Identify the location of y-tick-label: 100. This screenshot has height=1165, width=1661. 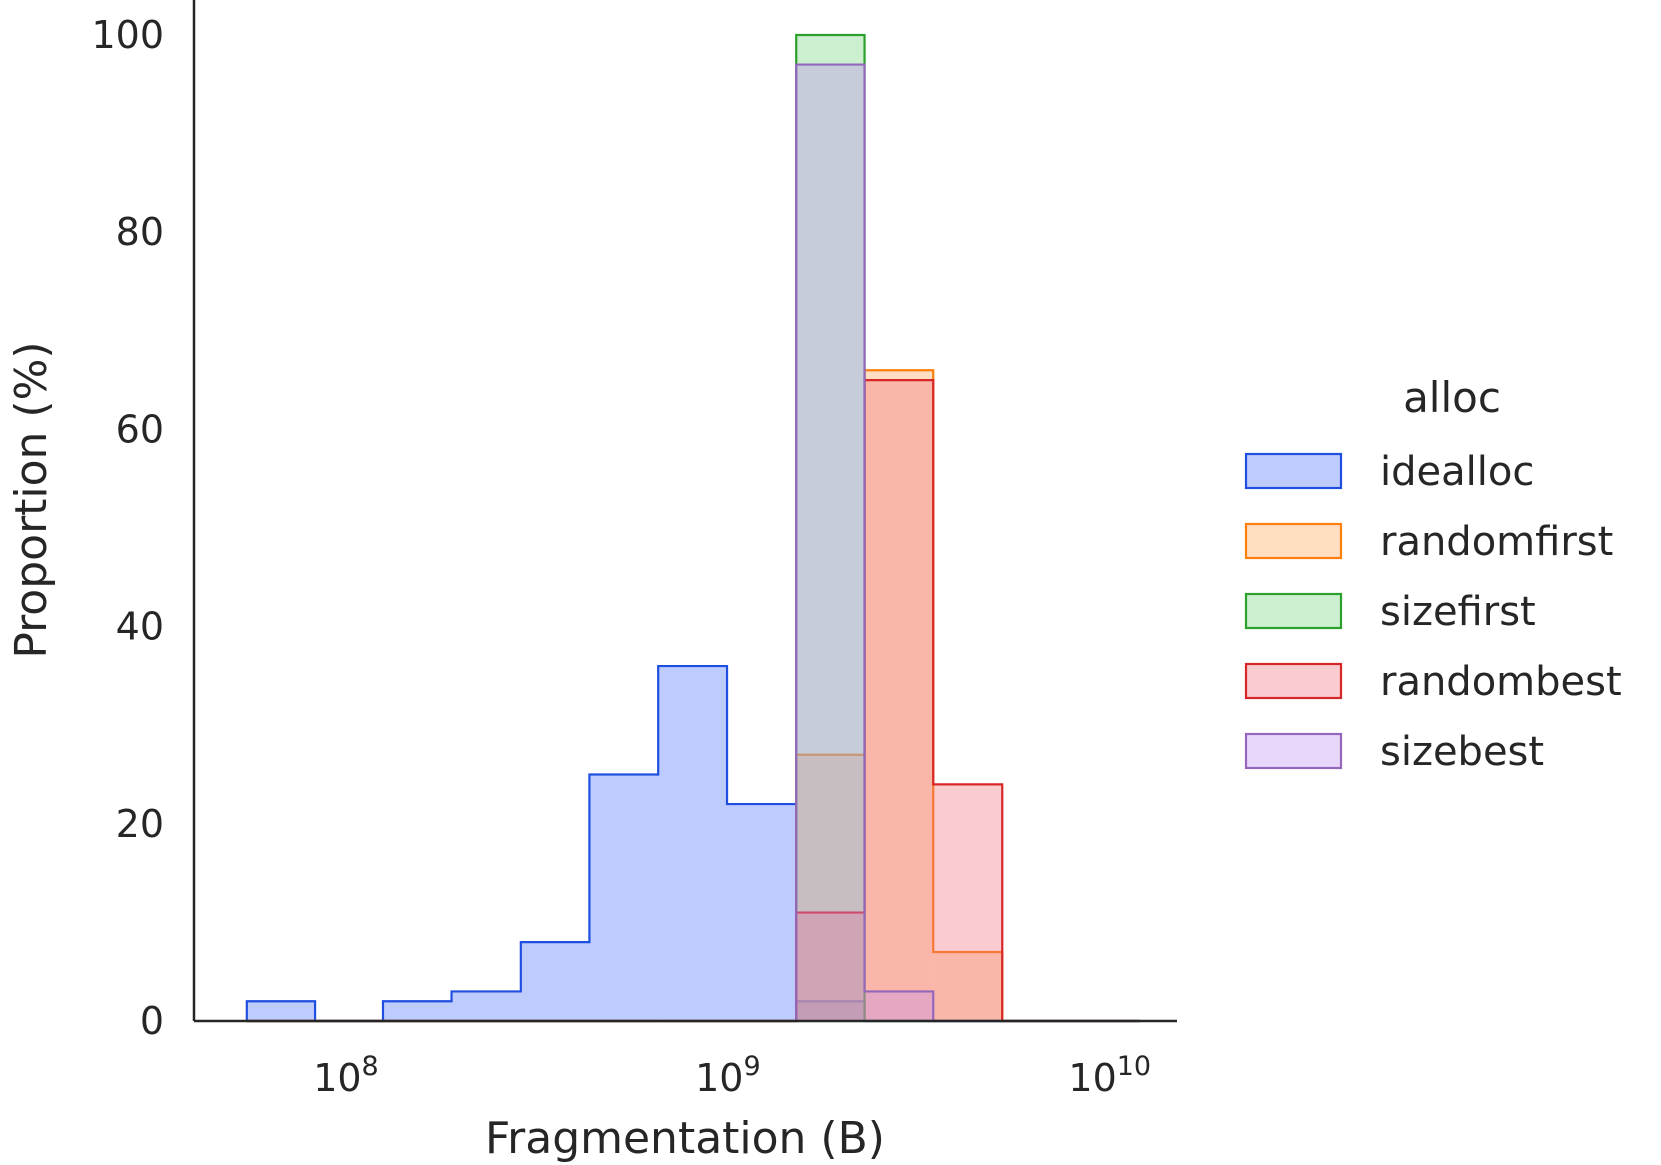
(127, 35).